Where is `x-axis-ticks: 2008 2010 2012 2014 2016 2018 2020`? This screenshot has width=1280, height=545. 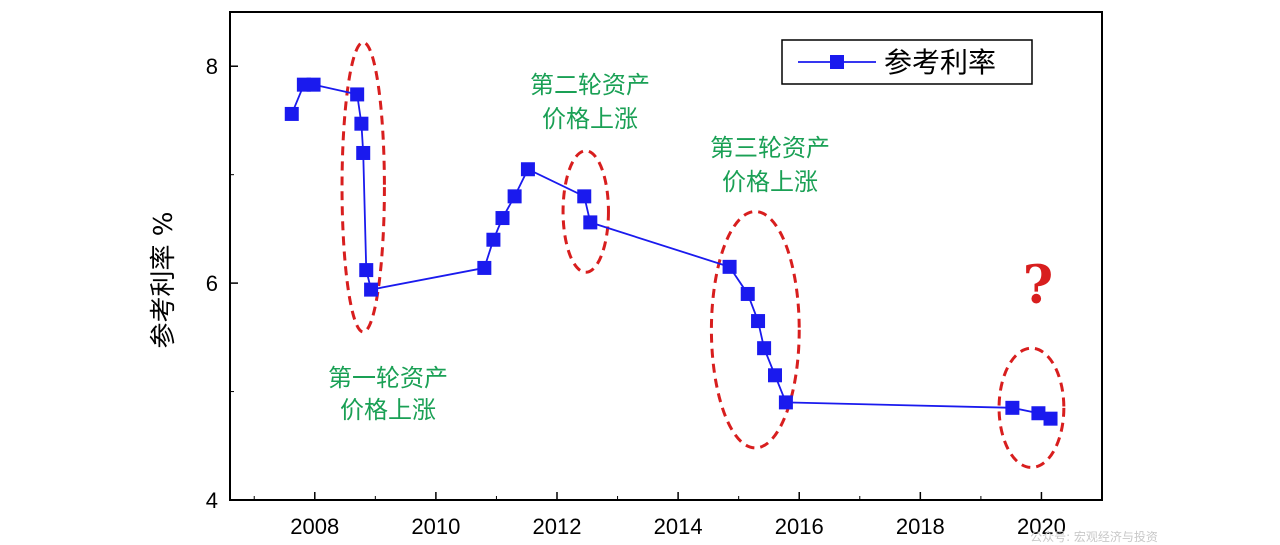
x-axis-ticks: 2008 2010 2012 2014 2016 2018 2020 is located at coordinates (678, 515).